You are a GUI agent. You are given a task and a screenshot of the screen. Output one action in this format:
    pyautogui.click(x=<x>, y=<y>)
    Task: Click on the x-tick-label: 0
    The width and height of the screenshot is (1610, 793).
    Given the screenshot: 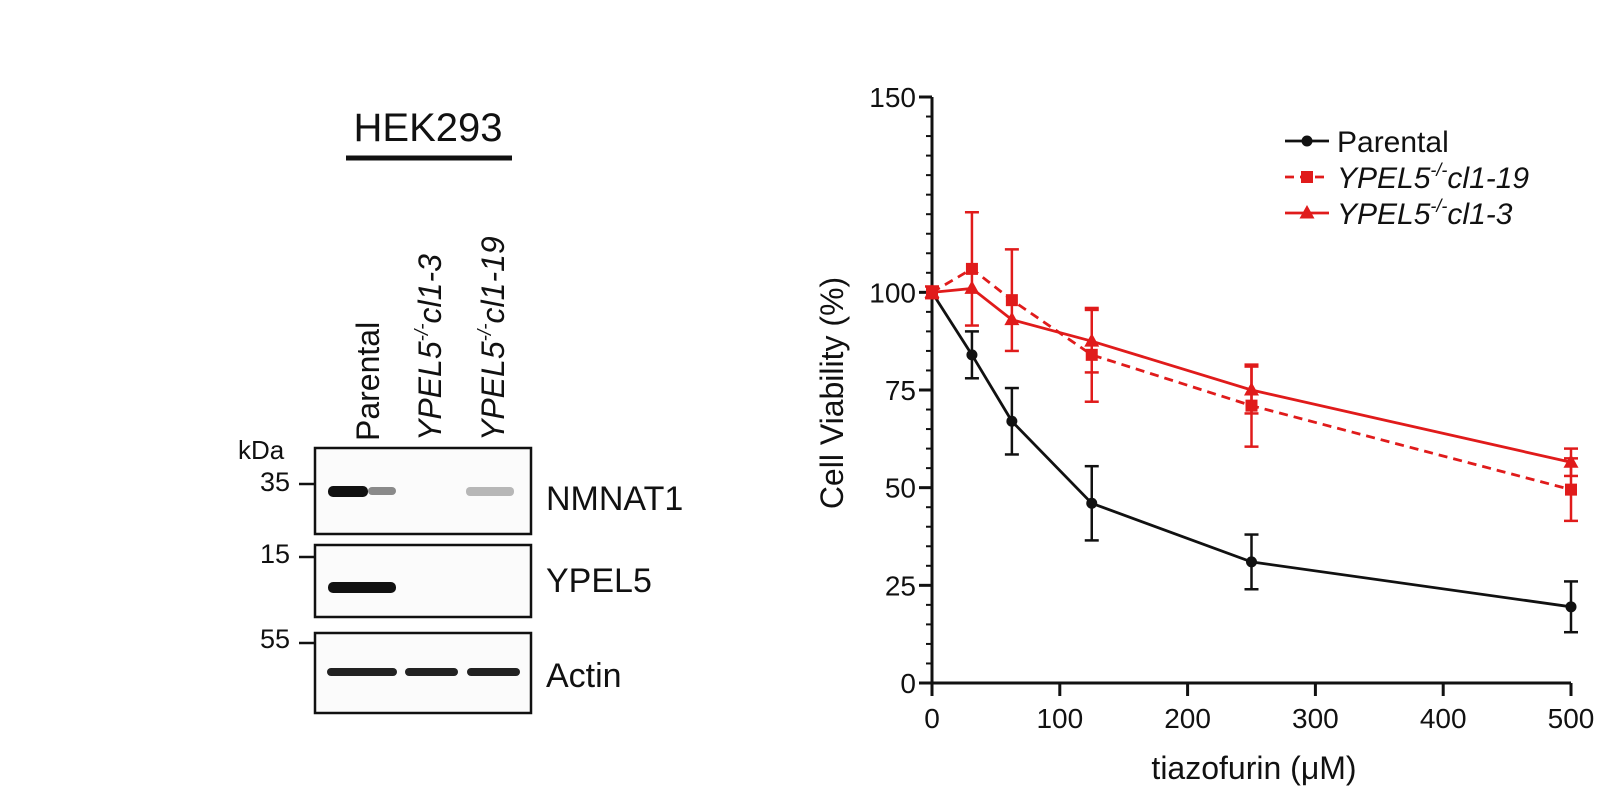 What is the action you would take?
    pyautogui.click(x=932, y=718)
    